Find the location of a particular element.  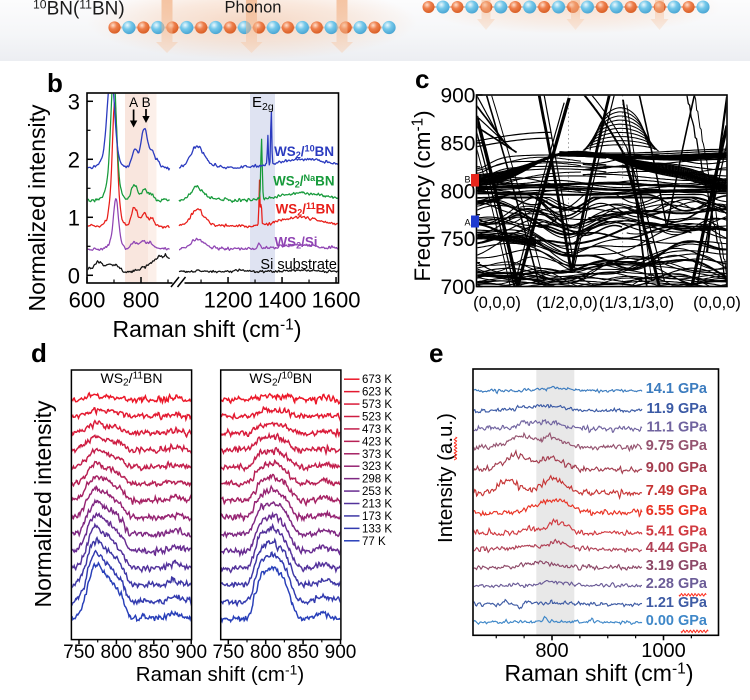

svg-text: E2g is located at coordinates (263, 103).